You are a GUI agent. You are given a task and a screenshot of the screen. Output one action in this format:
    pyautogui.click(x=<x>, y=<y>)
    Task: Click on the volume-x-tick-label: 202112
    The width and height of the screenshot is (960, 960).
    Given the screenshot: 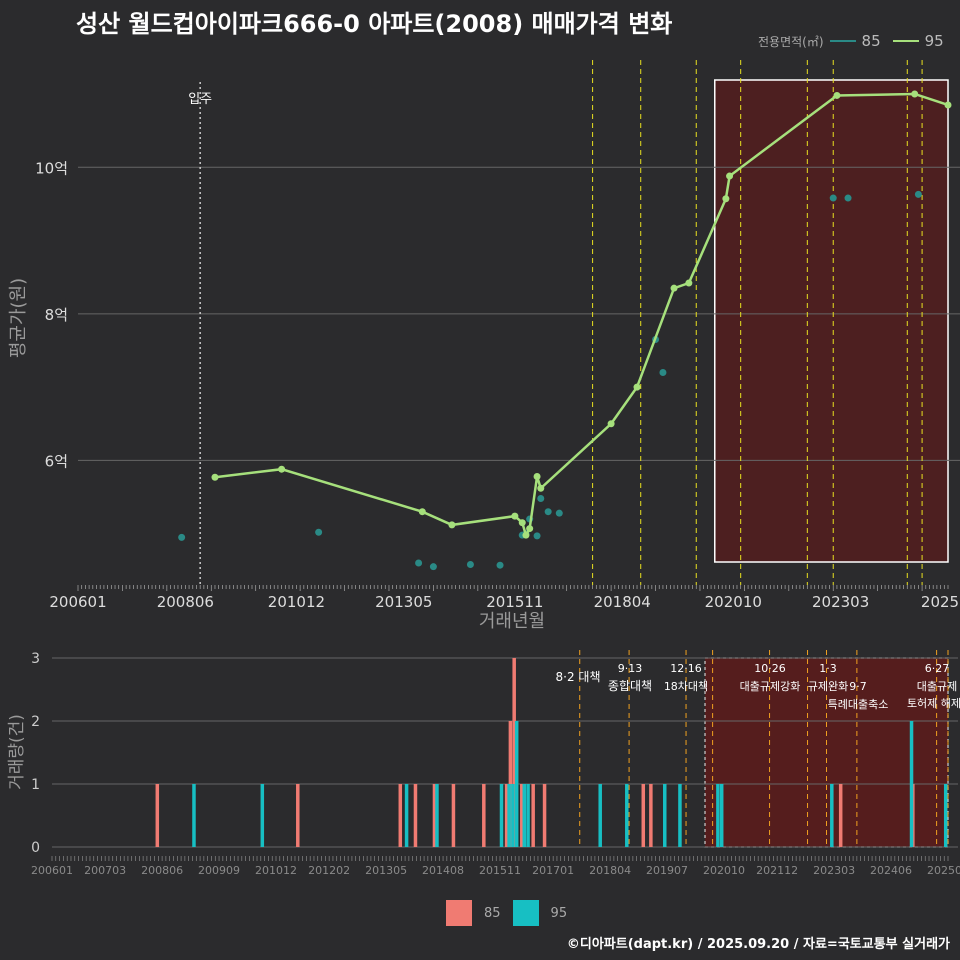 What is the action you would take?
    pyautogui.click(x=777, y=870)
    